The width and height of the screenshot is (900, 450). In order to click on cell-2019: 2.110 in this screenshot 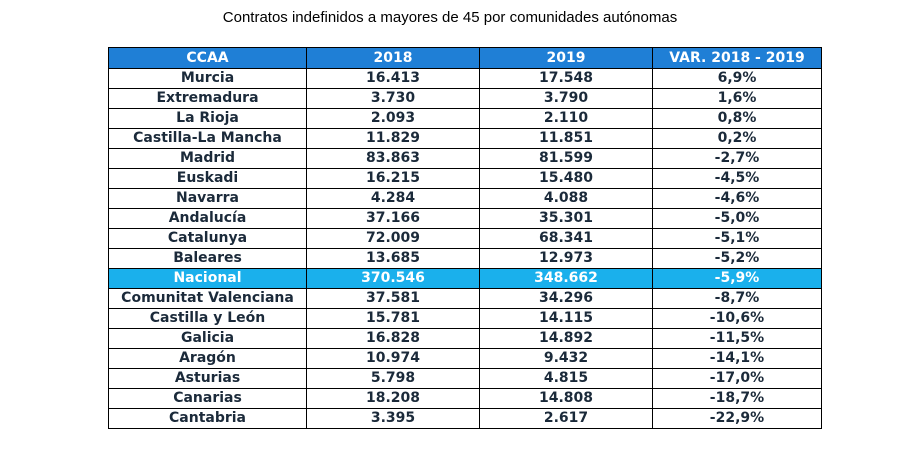, I will do `click(566, 118)`.